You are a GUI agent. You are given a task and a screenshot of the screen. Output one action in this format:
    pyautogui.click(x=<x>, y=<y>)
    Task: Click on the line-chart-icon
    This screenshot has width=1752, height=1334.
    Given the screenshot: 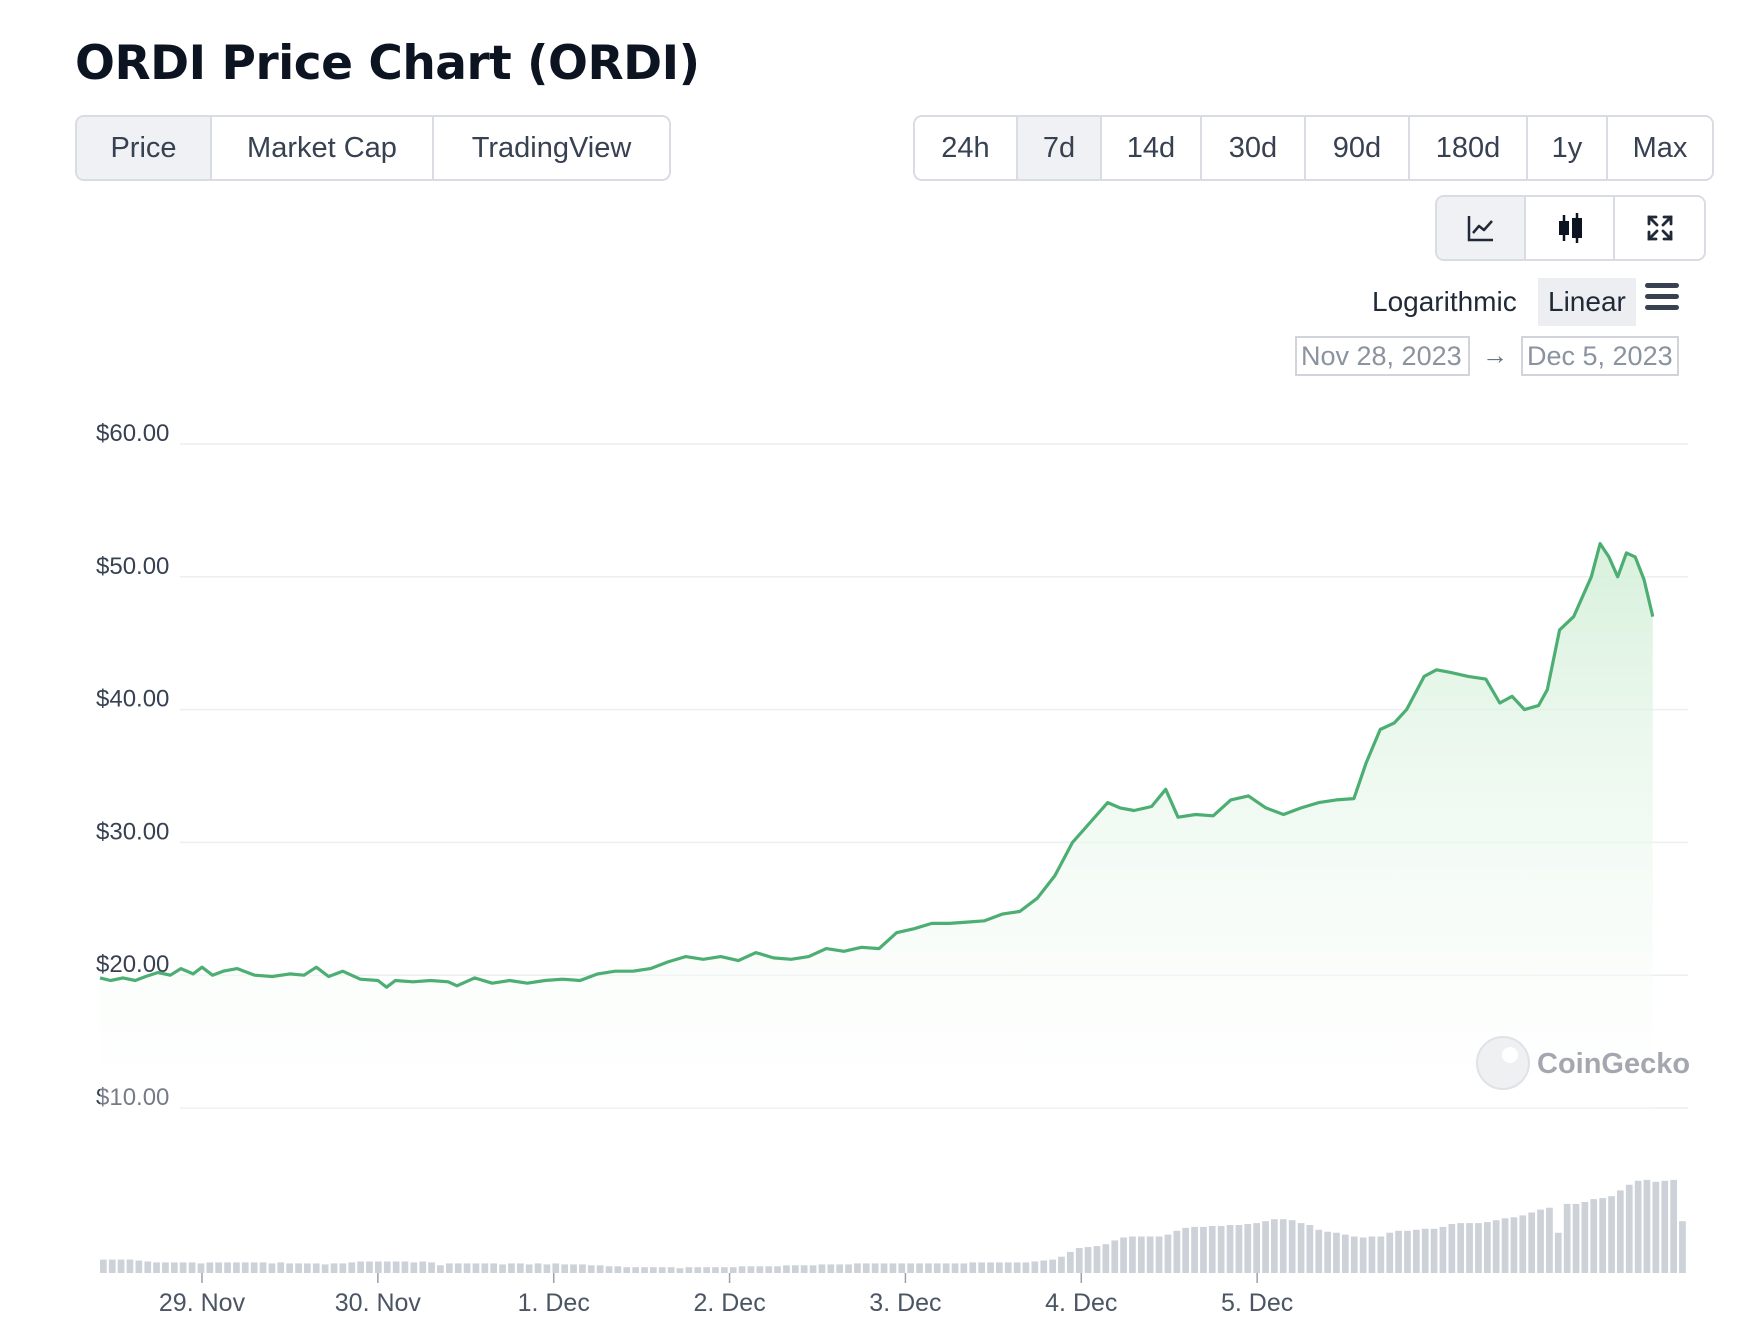 What is the action you would take?
    pyautogui.click(x=1480, y=229)
    